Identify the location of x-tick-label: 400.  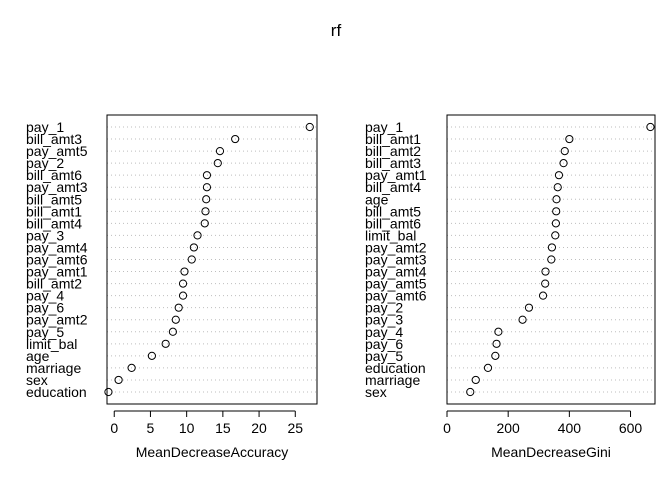
(570, 428).